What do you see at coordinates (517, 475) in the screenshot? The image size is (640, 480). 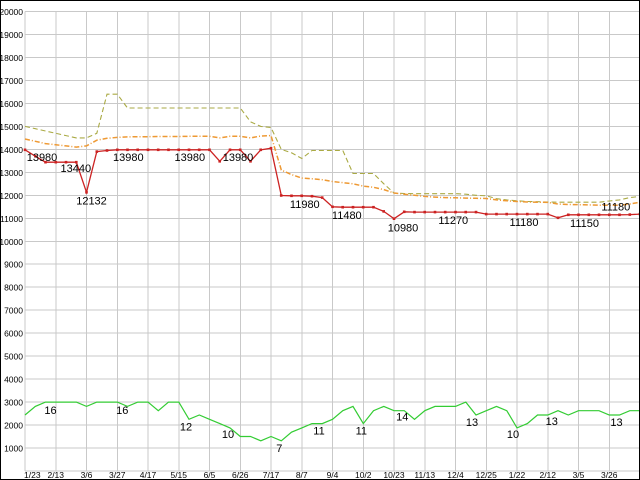 I see `x-axis-label: 1/22` at bounding box center [517, 475].